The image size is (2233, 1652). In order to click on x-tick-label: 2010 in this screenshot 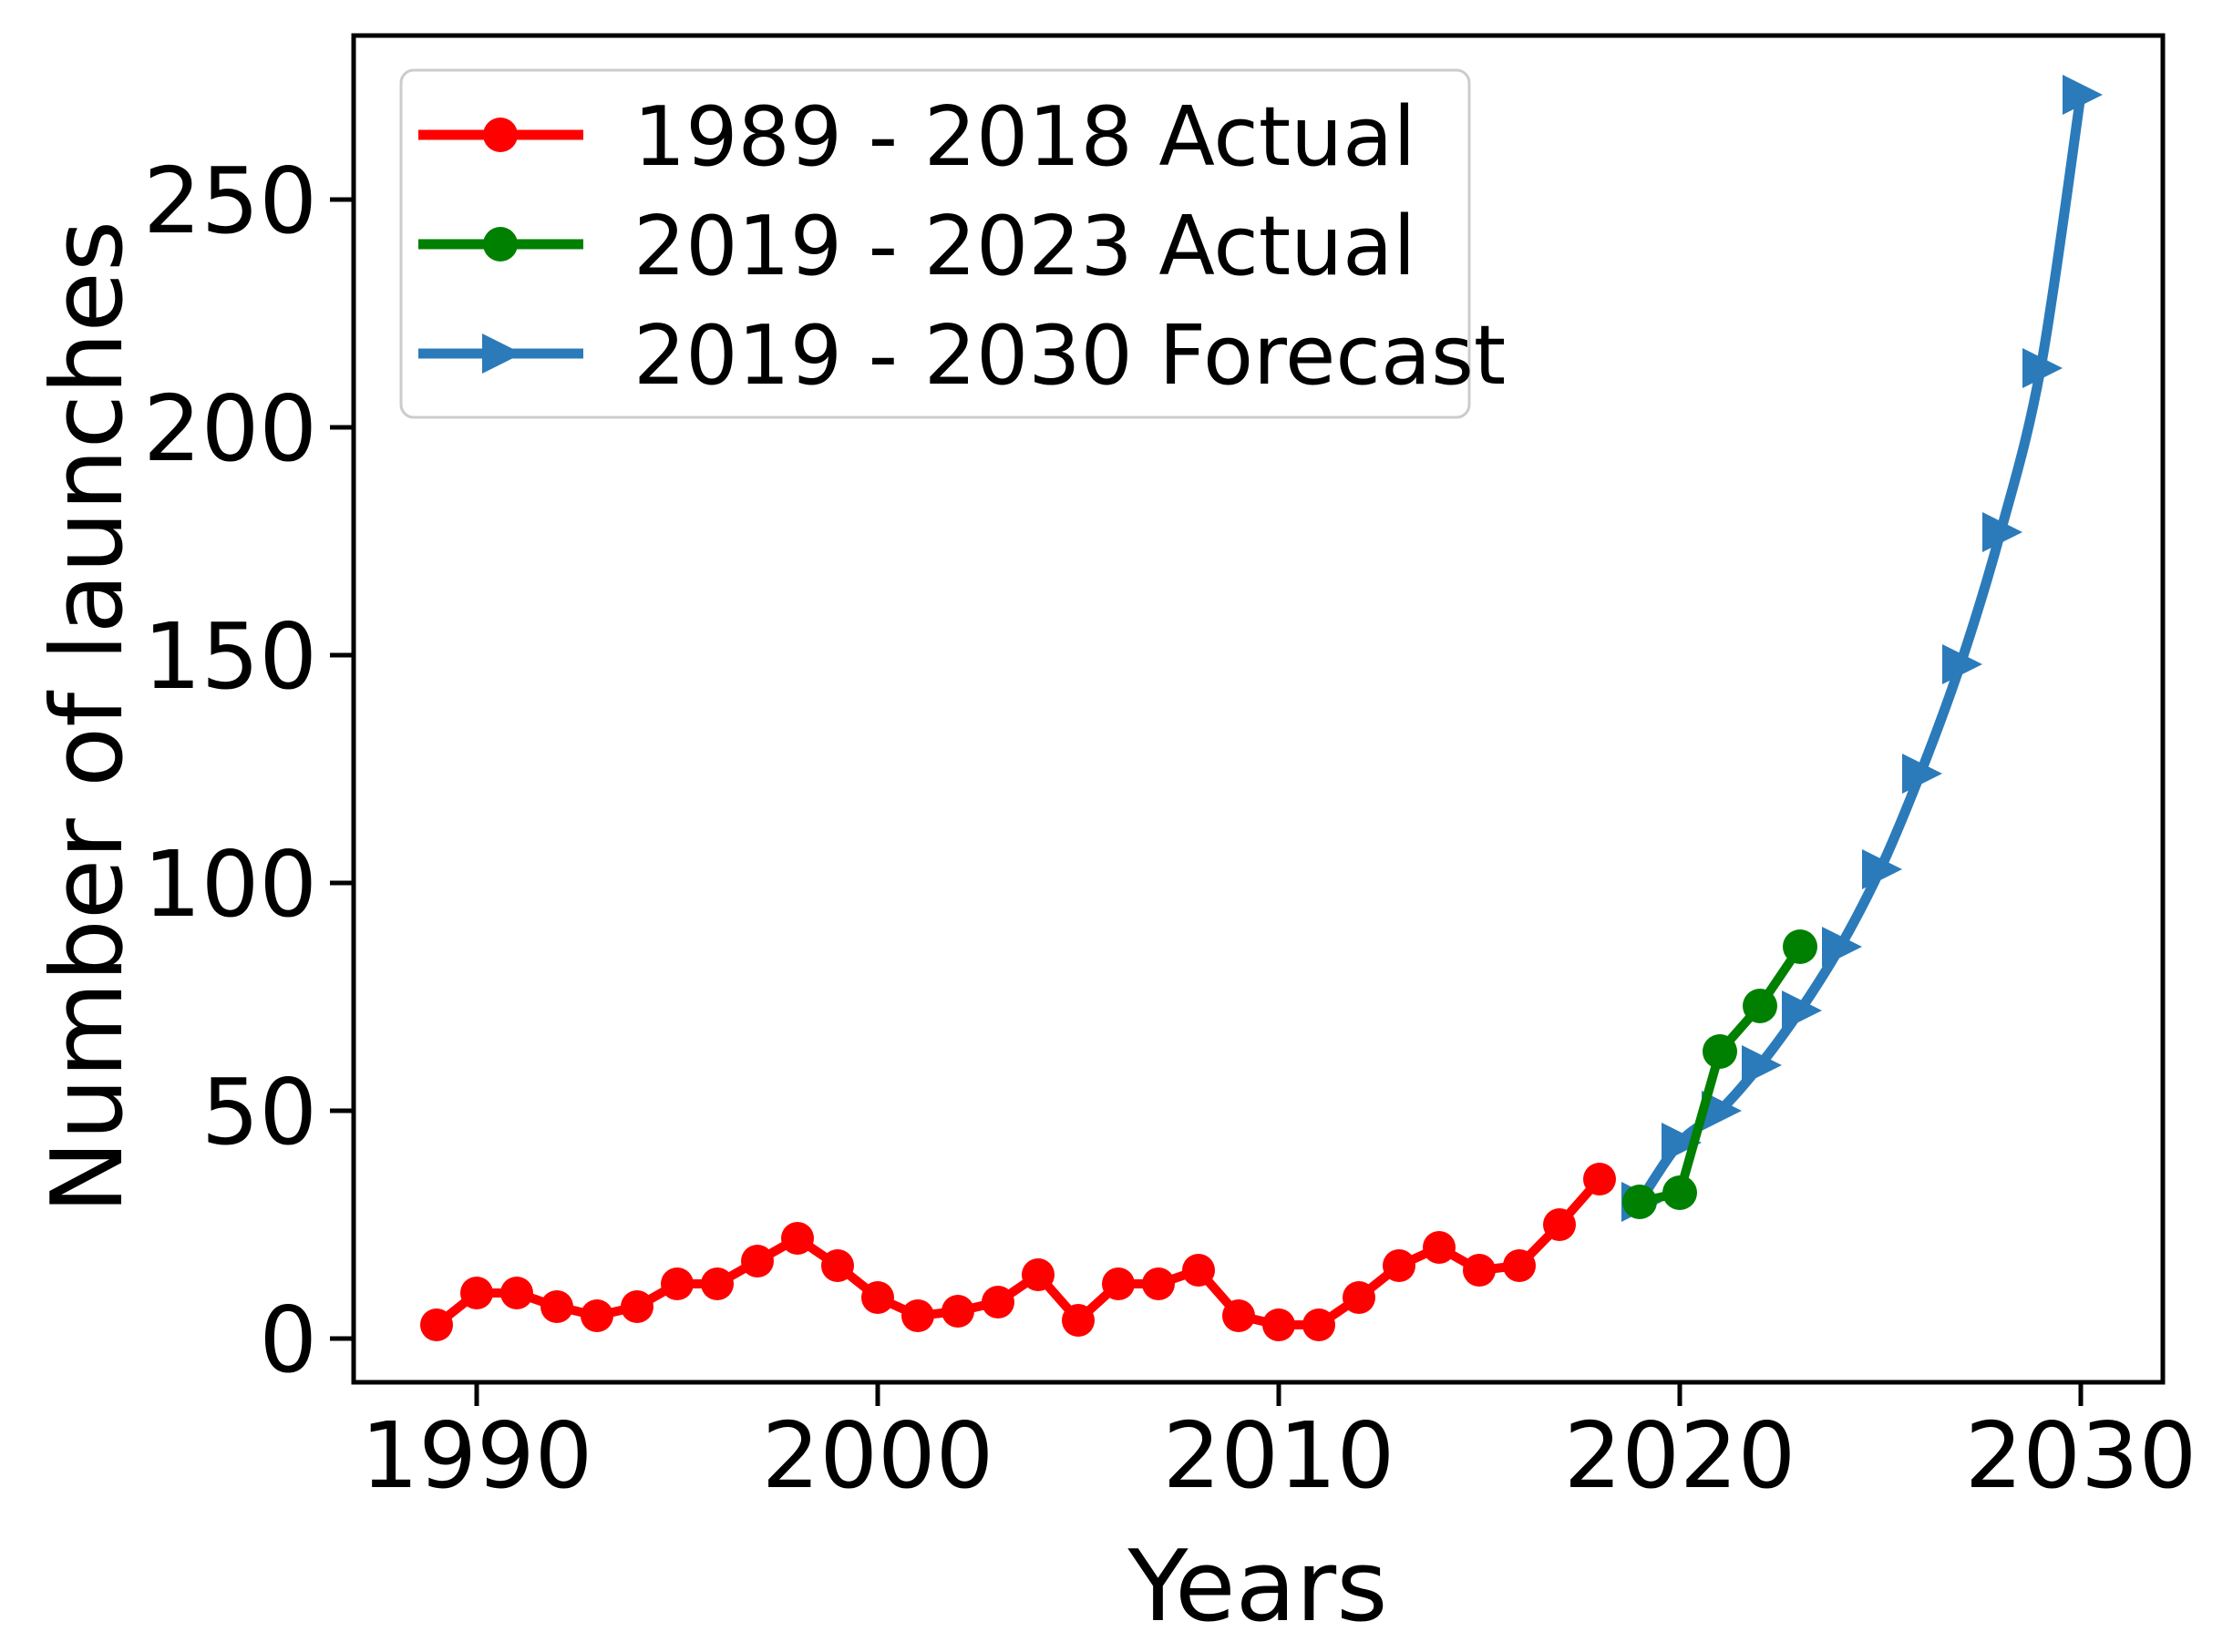, I will do `click(1279, 1455)`.